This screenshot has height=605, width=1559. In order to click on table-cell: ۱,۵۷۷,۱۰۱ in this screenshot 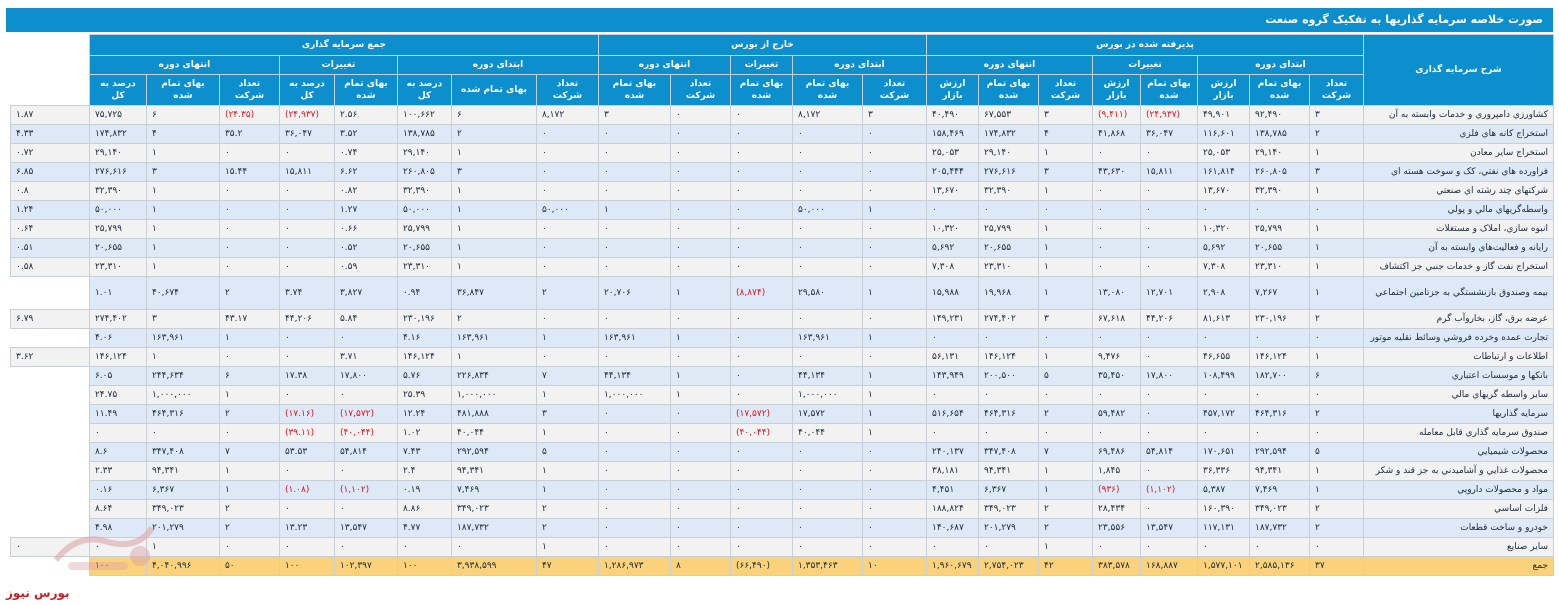, I will do `click(1223, 566)`.